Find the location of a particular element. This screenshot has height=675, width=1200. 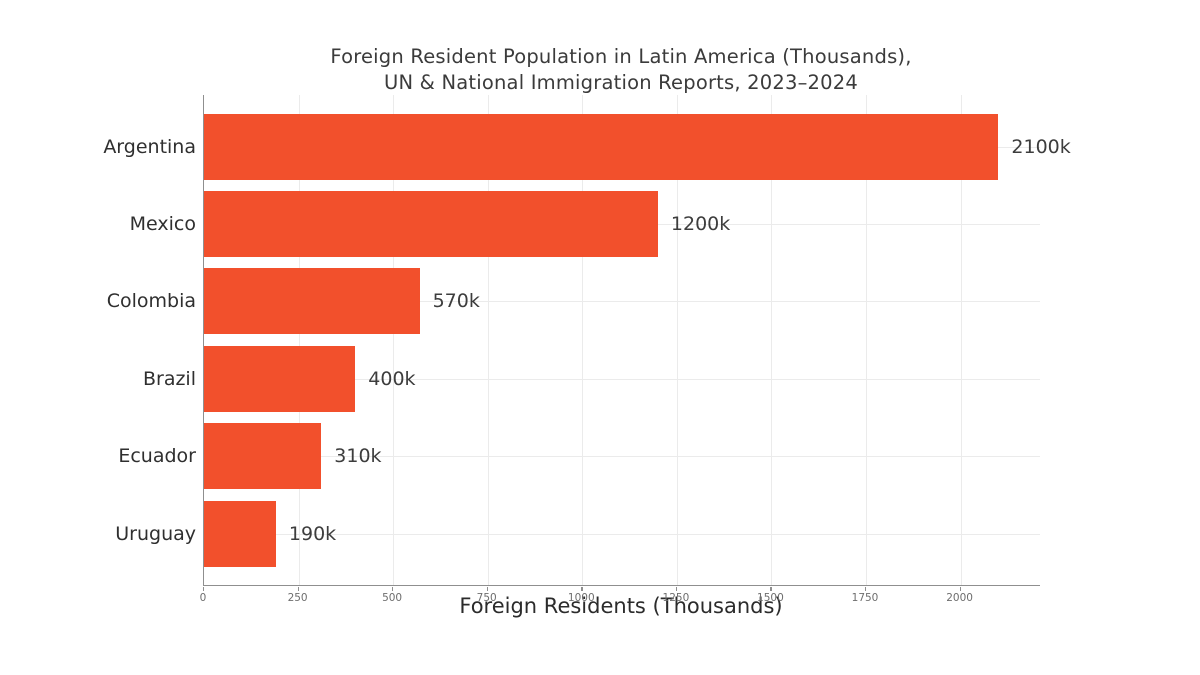

x-tick-label-250: 250 is located at coordinates (297, 598).